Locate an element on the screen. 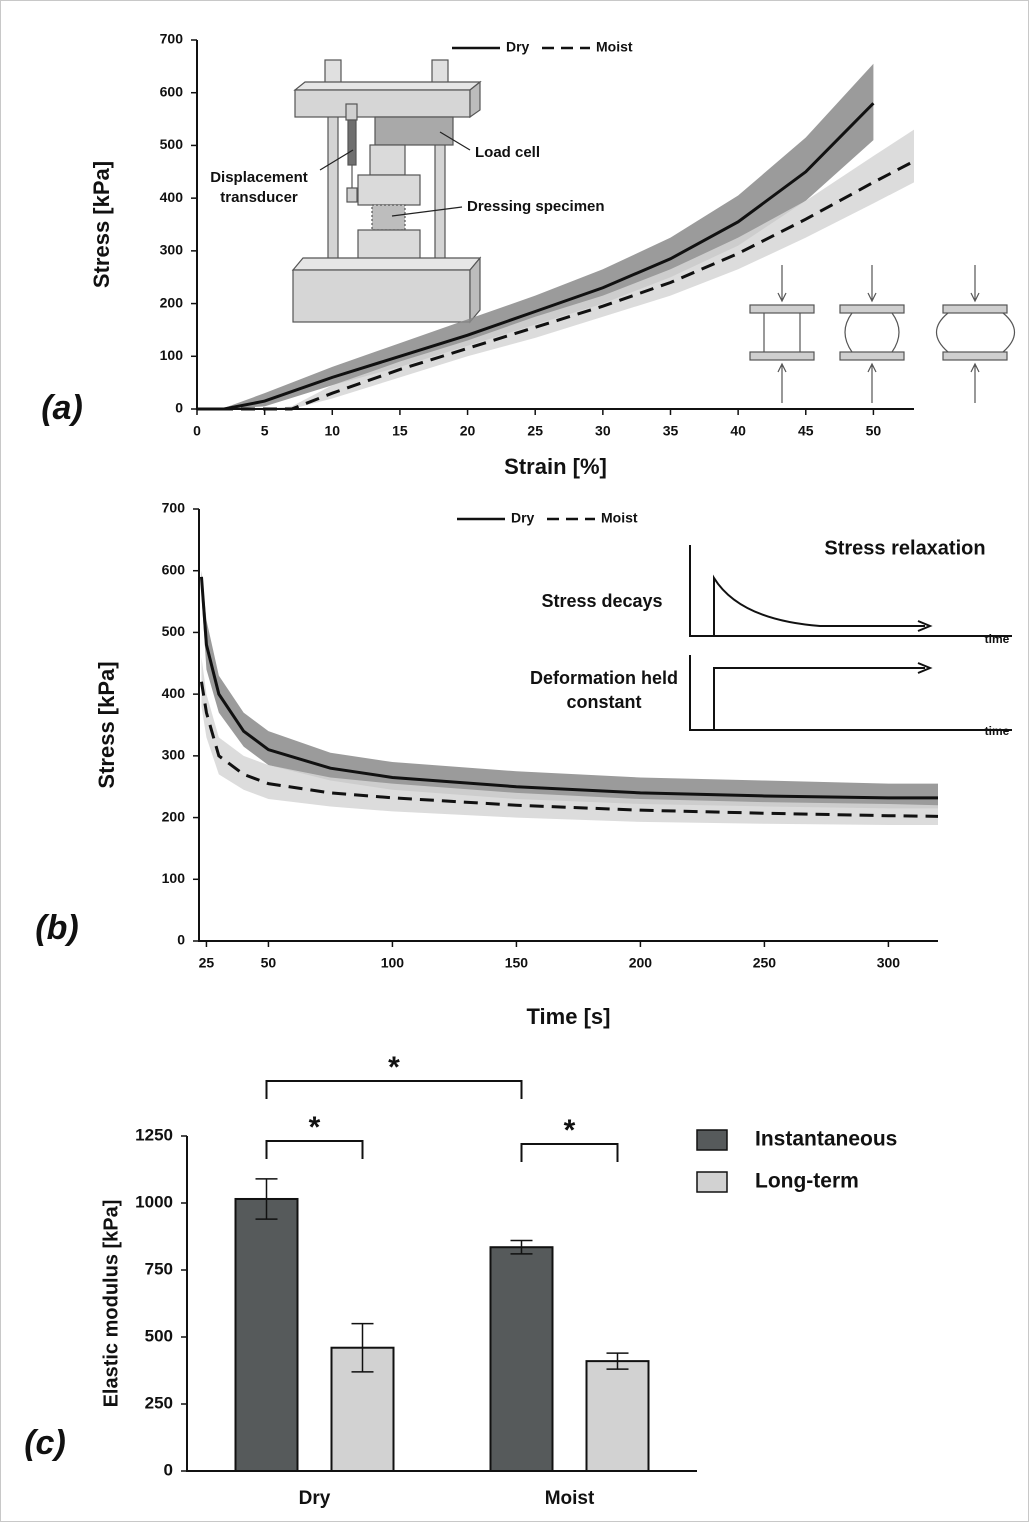  legend-label: Long-term is located at coordinates (807, 1181).